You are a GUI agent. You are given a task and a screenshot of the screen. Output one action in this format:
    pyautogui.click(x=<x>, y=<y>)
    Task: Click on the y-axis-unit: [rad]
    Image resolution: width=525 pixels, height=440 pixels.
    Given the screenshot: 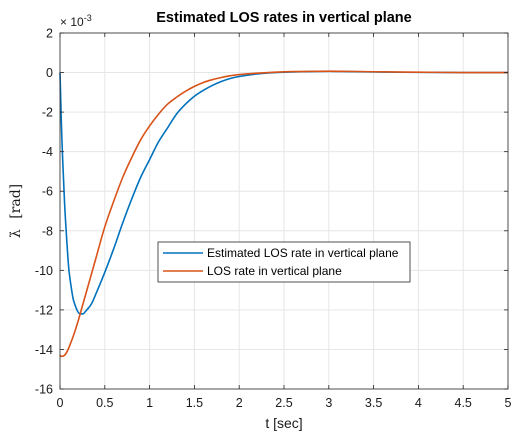 What is the action you would take?
    pyautogui.click(x=16, y=201)
    